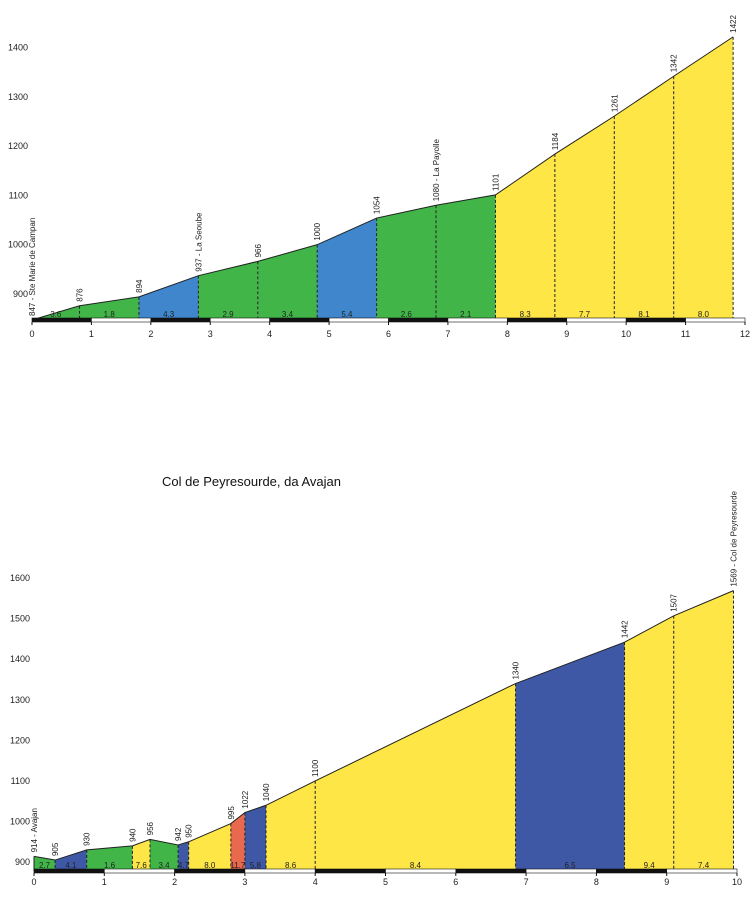  What do you see at coordinates (625, 629) in the screenshot?
I see `waypoint-label: 1442` at bounding box center [625, 629].